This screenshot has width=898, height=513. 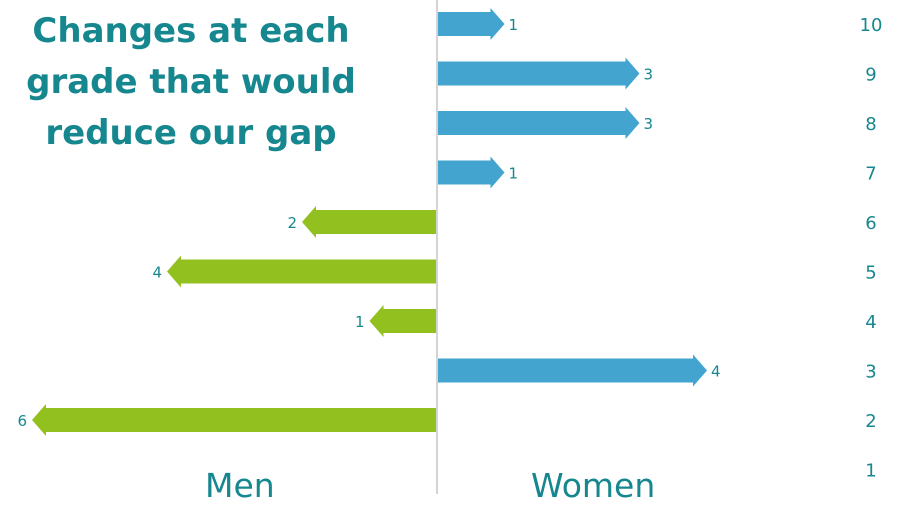 I want to click on men-value-label-grade-5: 4, so click(x=157, y=273).